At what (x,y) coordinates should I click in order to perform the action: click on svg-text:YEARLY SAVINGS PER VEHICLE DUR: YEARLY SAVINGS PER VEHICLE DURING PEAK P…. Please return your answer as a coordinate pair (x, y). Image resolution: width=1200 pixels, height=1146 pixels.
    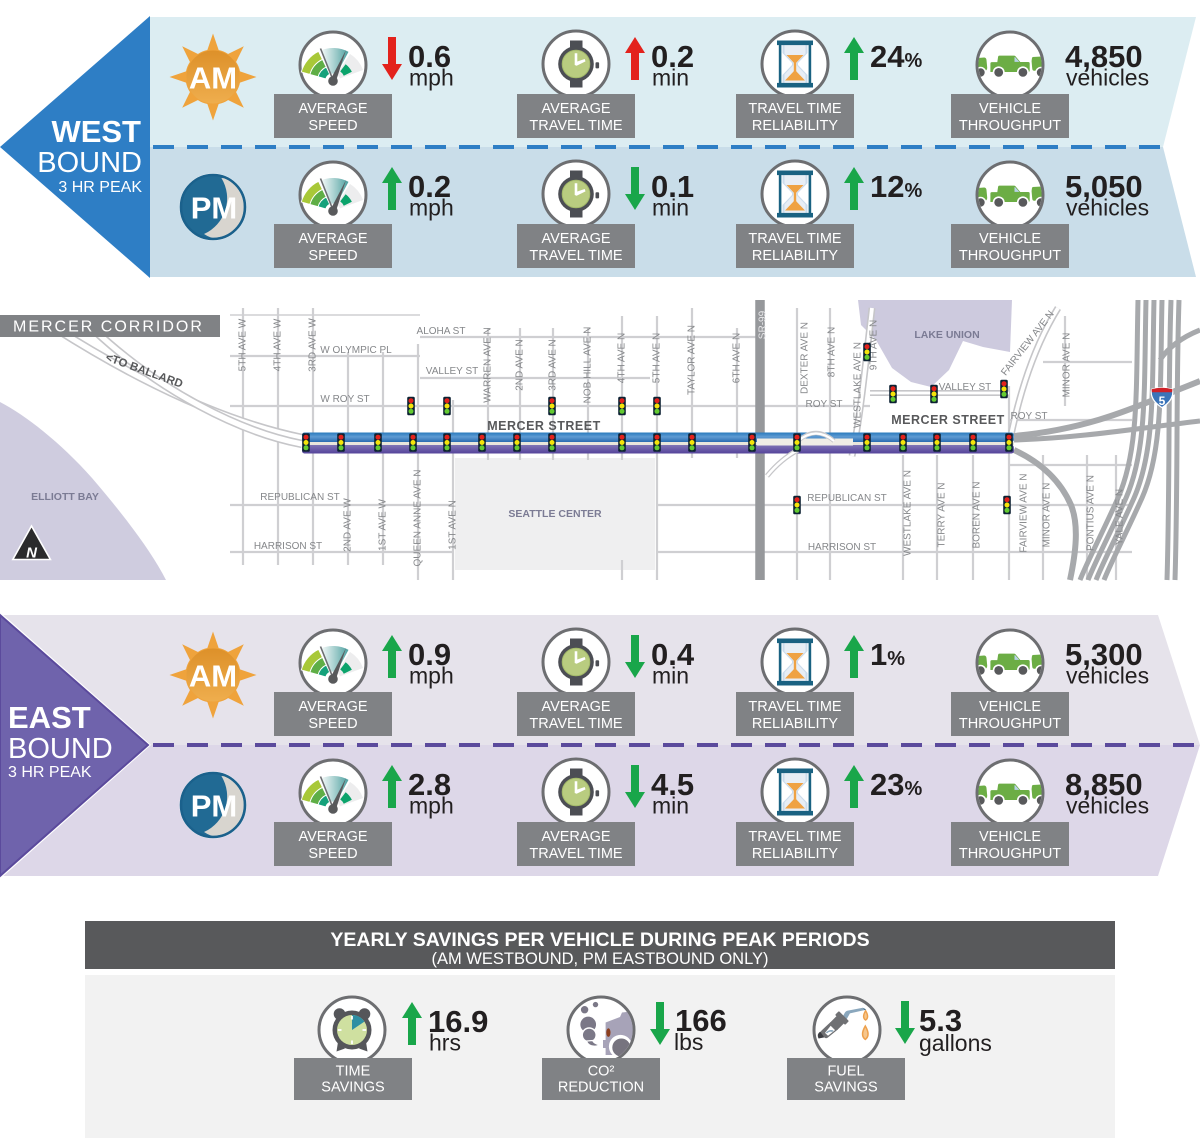
    Looking at the image, I should click on (599, 940).